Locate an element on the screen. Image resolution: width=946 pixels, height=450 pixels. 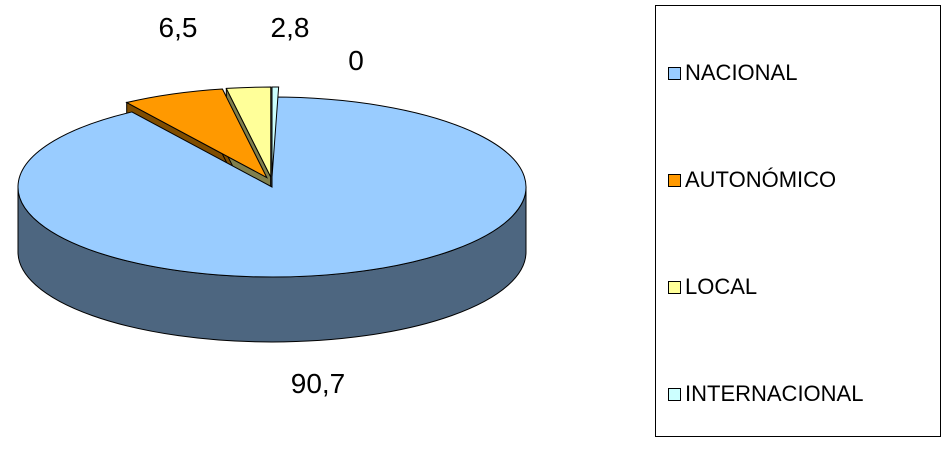
legend-item-autonomico: AUTONÓMICO is located at coordinates (752, 180).